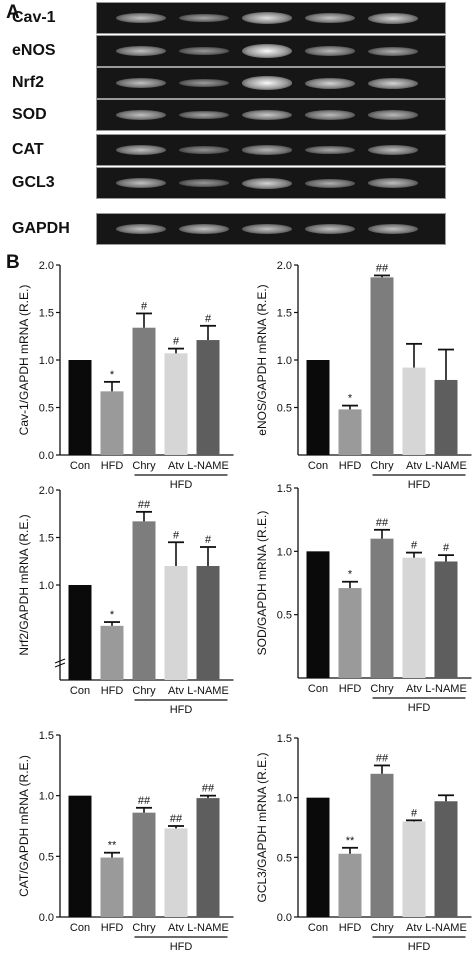 The width and height of the screenshot is (474, 960). I want to click on y-axis-label: Nrf2/GAPDH mRNA (R.E.), so click(24, 584).